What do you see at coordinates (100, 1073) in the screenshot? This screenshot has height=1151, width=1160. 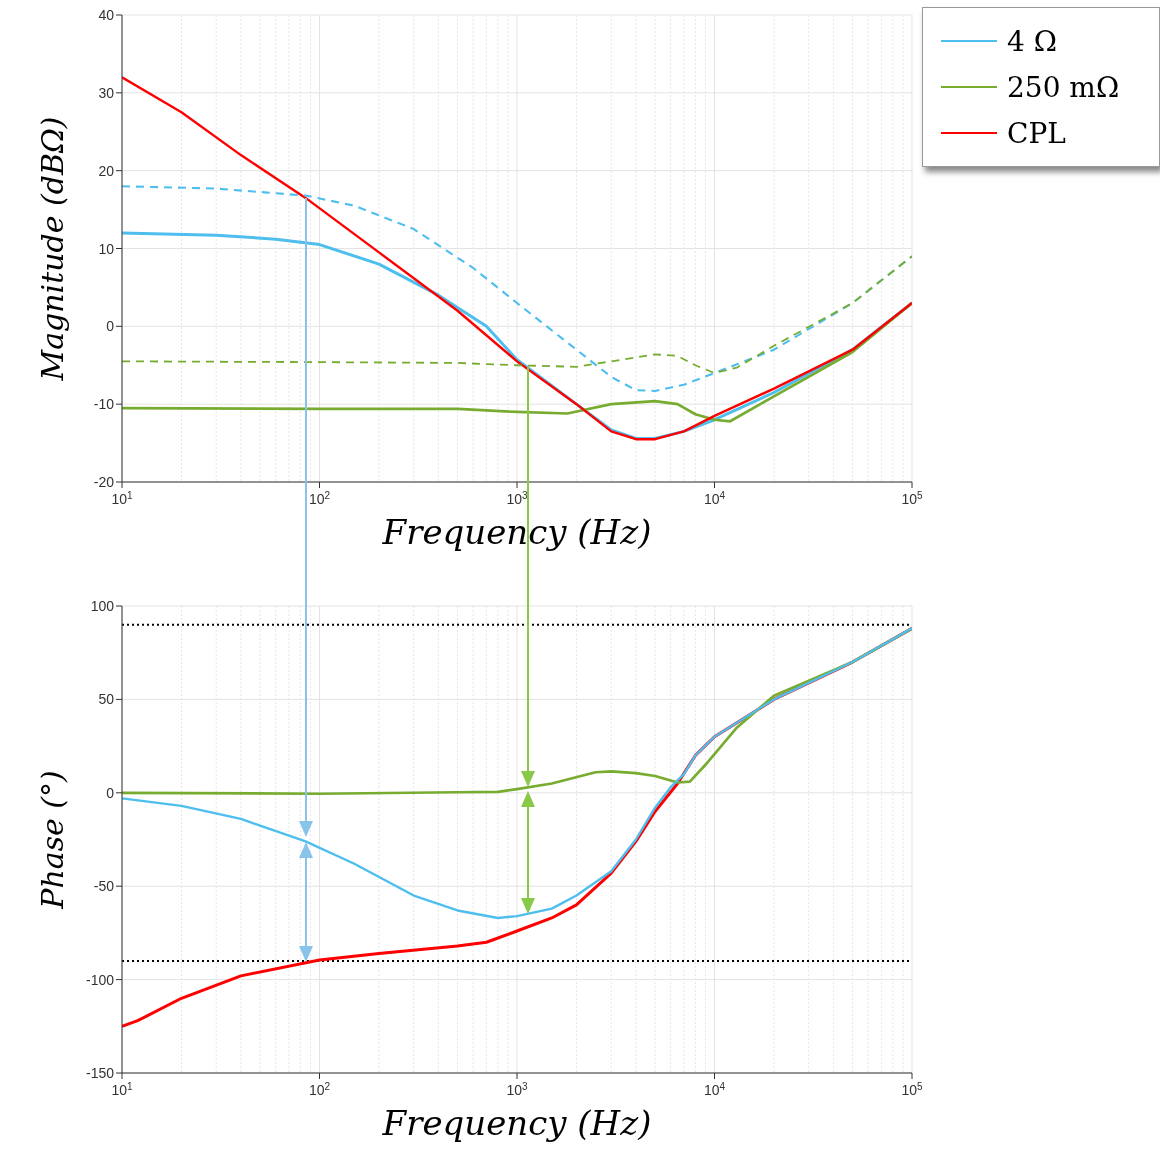 I see `y-tick-label: -150` at bounding box center [100, 1073].